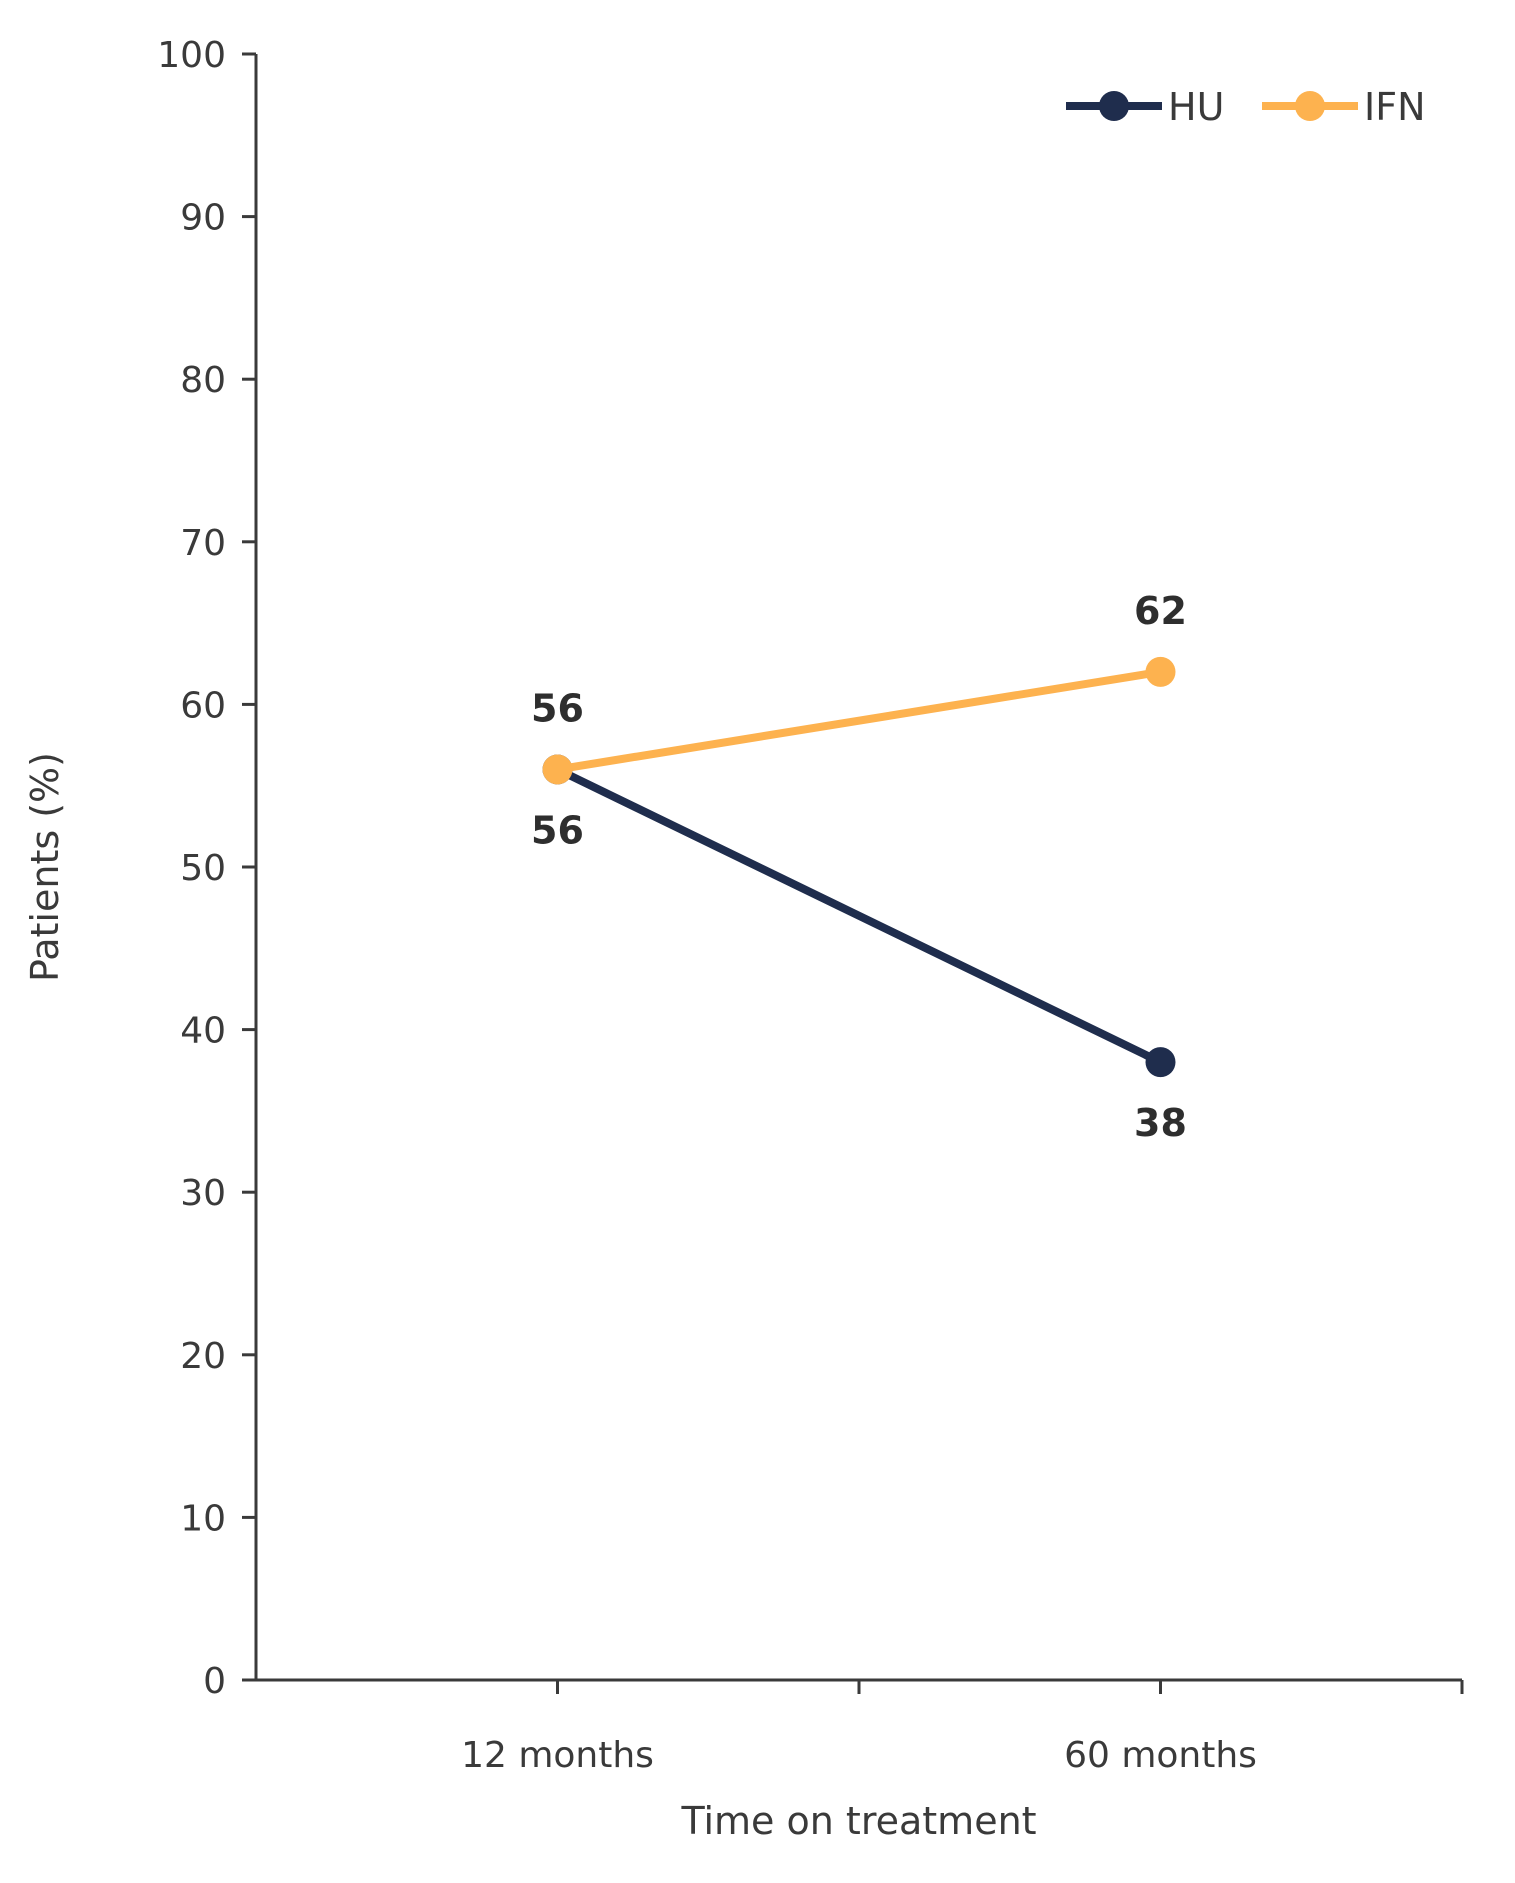 The width and height of the screenshot is (1515, 1883). Describe the element at coordinates (203, 1356) in the screenshot. I see `y-tick-label: 20` at that location.